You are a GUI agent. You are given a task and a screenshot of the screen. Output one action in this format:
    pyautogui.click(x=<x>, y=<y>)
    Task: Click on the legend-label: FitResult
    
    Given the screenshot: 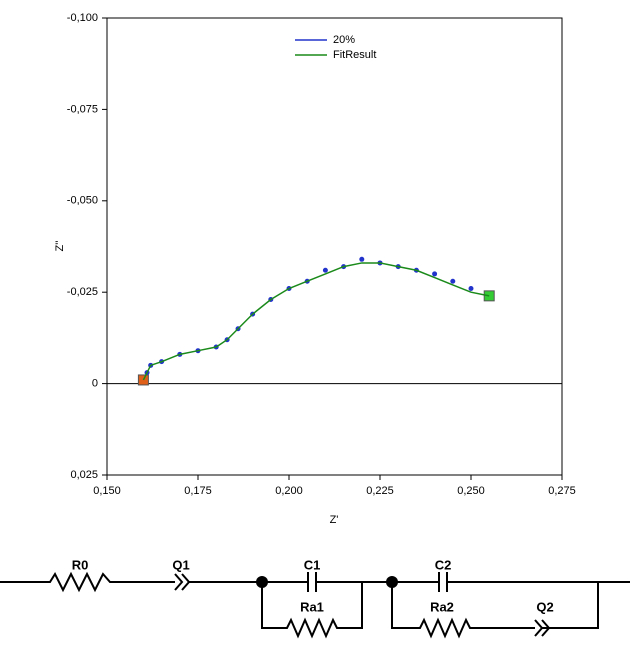 What is the action you would take?
    pyautogui.click(x=354, y=55)
    